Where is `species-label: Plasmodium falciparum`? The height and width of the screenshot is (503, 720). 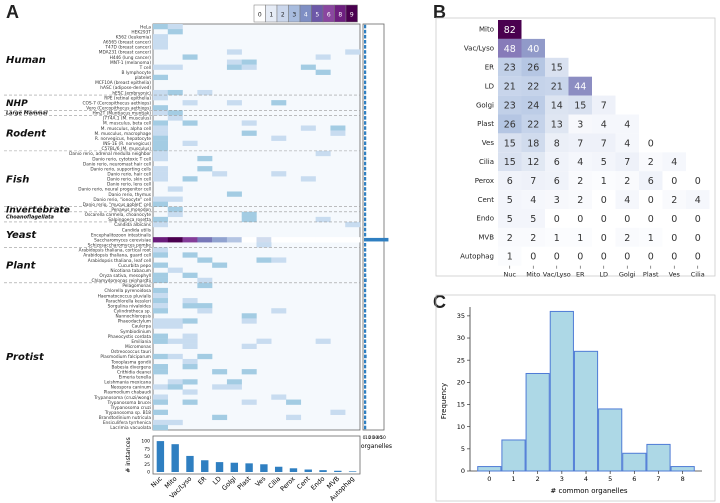 species-label: Plasmodium falciparum is located at coordinates (125, 357).